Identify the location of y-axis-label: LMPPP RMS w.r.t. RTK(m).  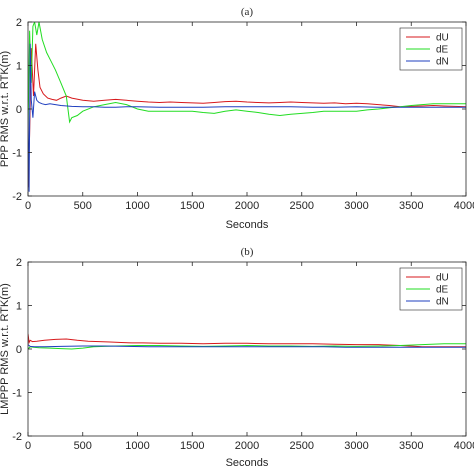
(5, 349).